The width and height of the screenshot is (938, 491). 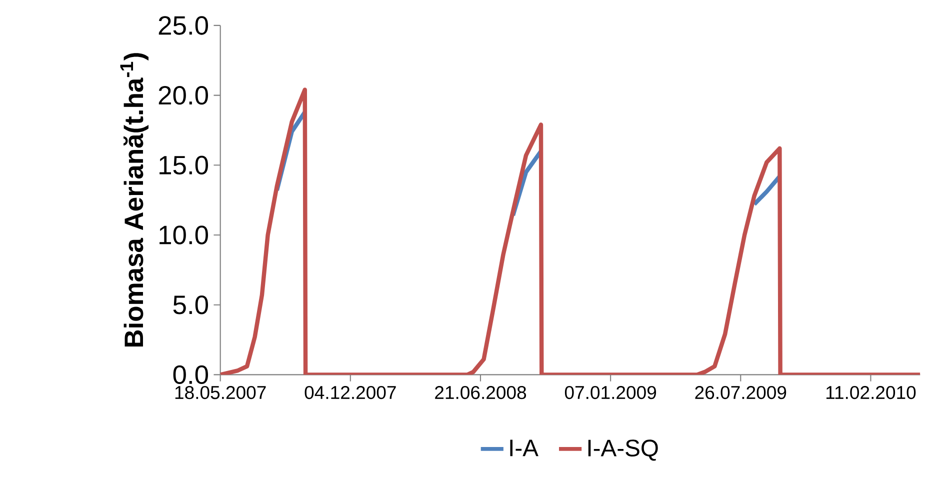 I want to click on y-tick-label: 5.0, so click(x=190, y=304).